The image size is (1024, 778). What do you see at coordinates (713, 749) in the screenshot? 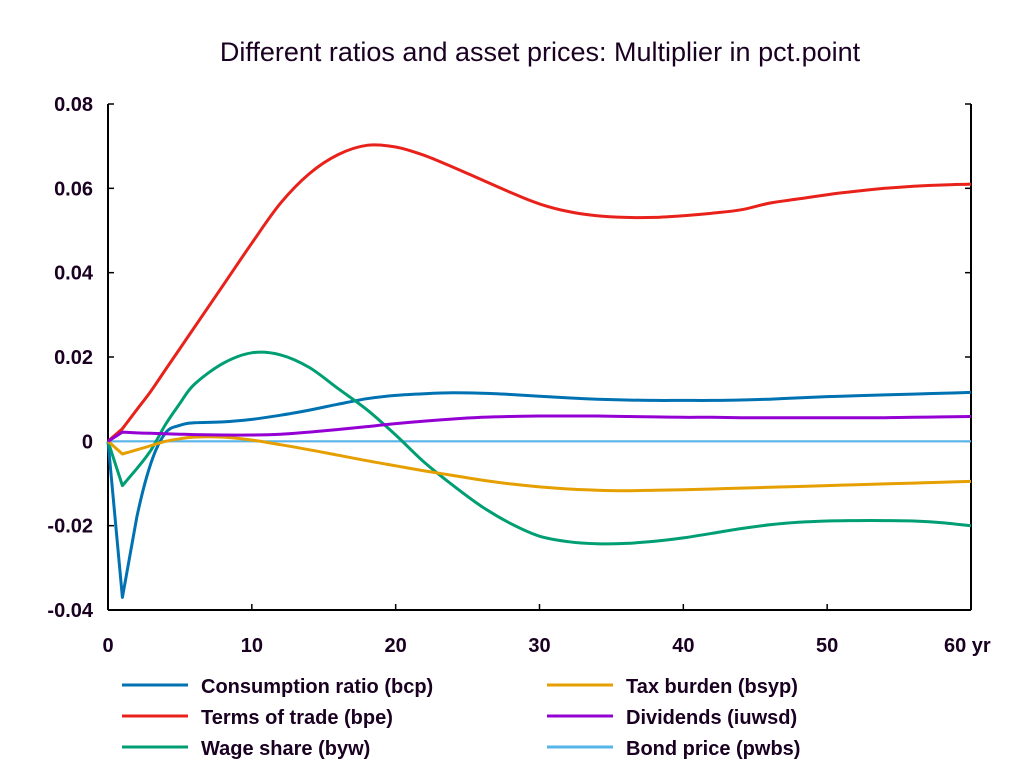
I see `legend-label: Bond price (pwbs)` at bounding box center [713, 749].